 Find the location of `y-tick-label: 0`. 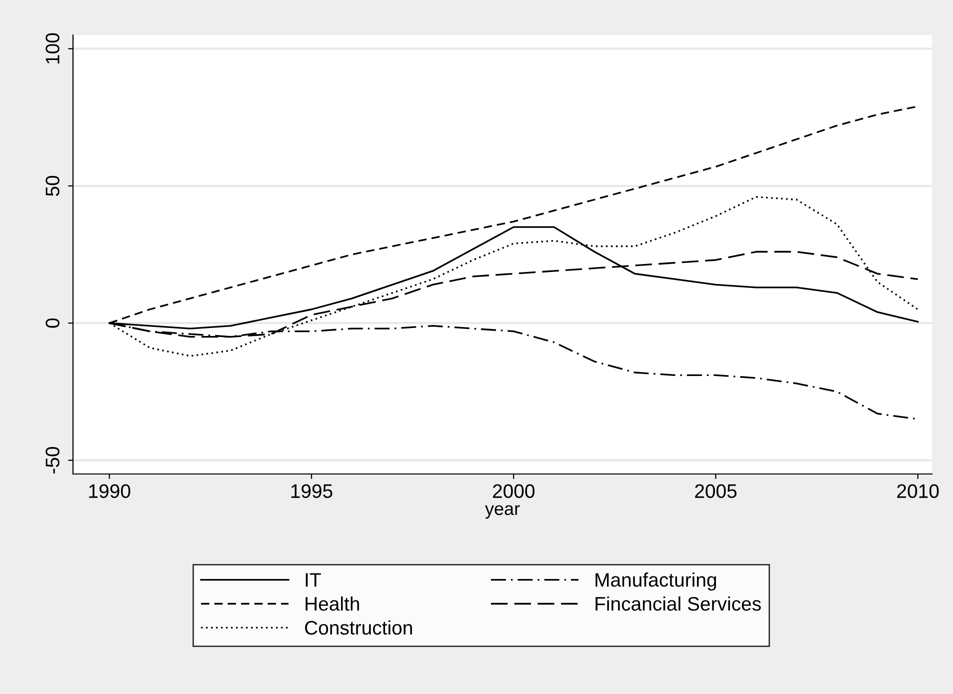

y-tick-label: 0 is located at coordinates (53, 323).